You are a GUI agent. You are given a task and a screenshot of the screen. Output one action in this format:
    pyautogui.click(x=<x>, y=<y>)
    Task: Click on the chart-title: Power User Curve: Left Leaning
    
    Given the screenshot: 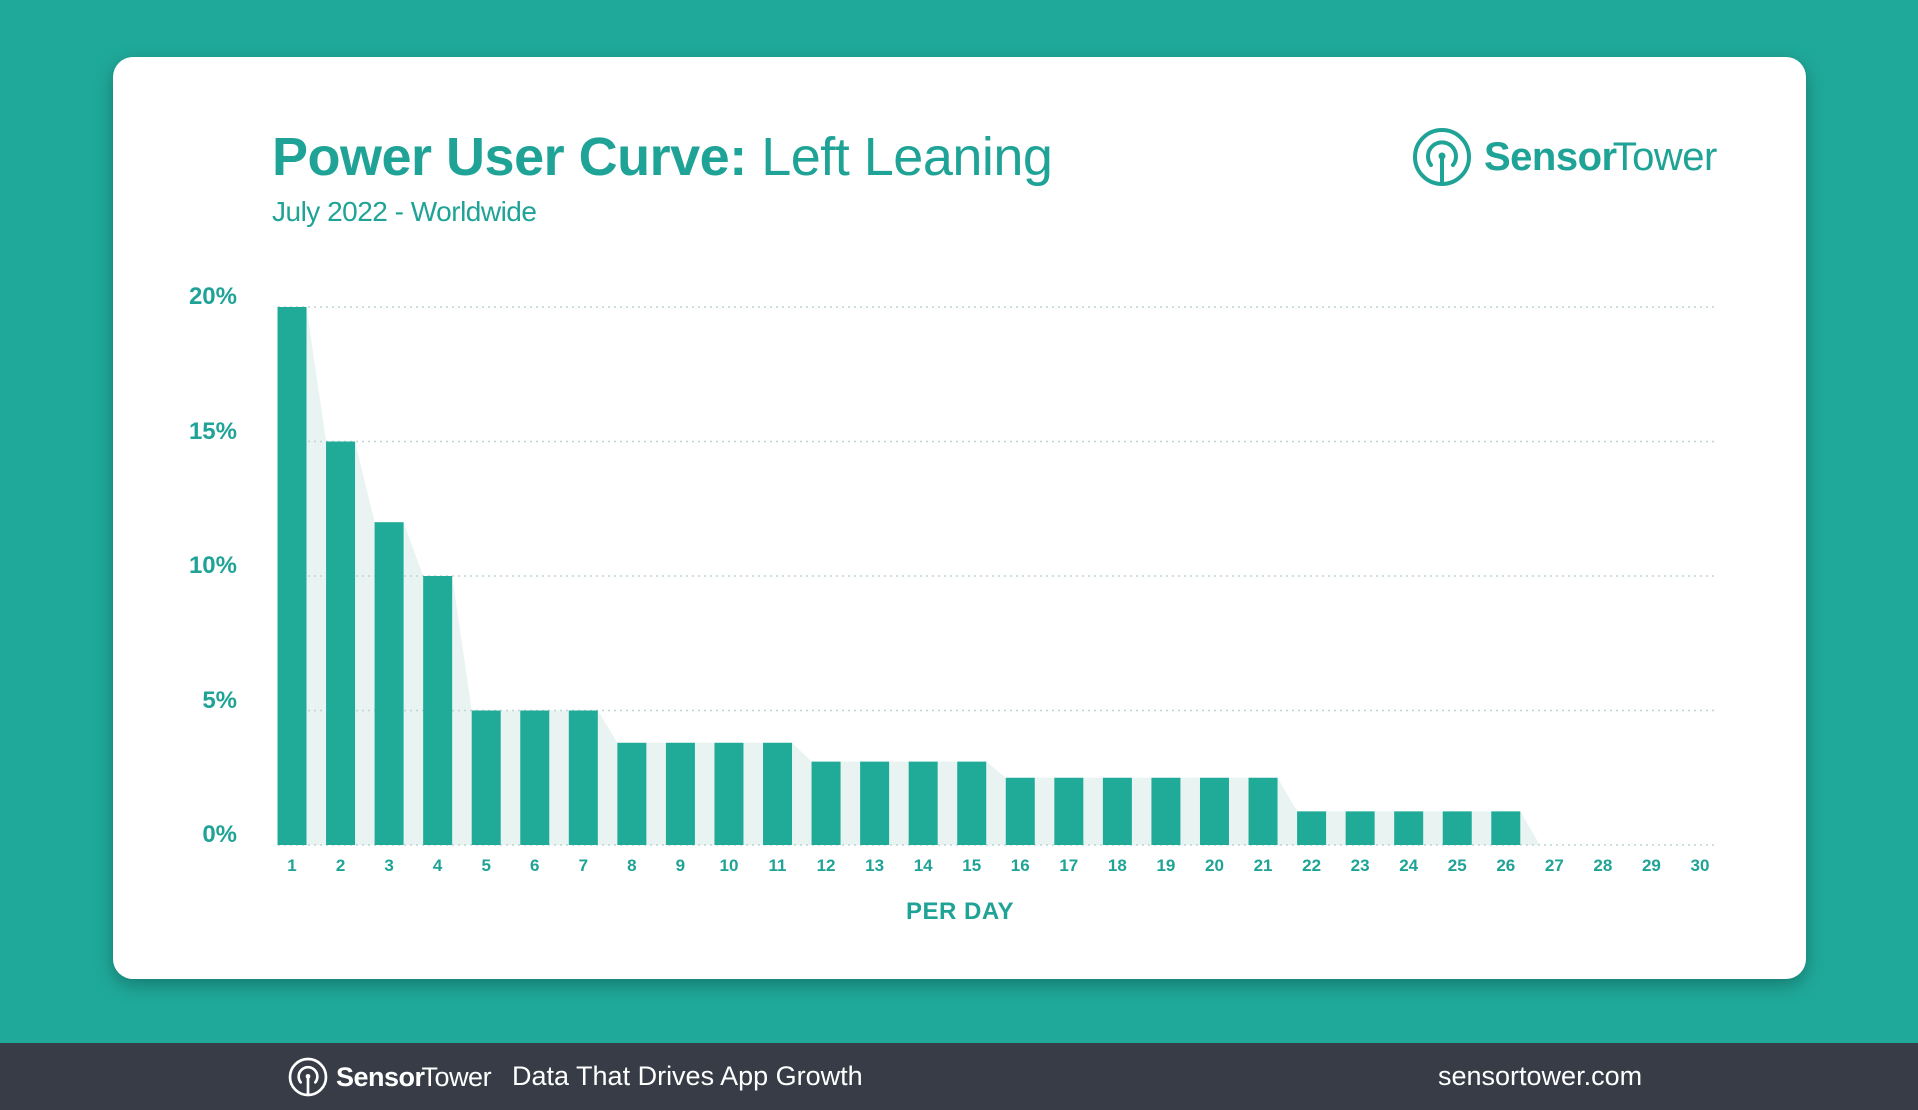 What is the action you would take?
    pyautogui.click(x=662, y=157)
    